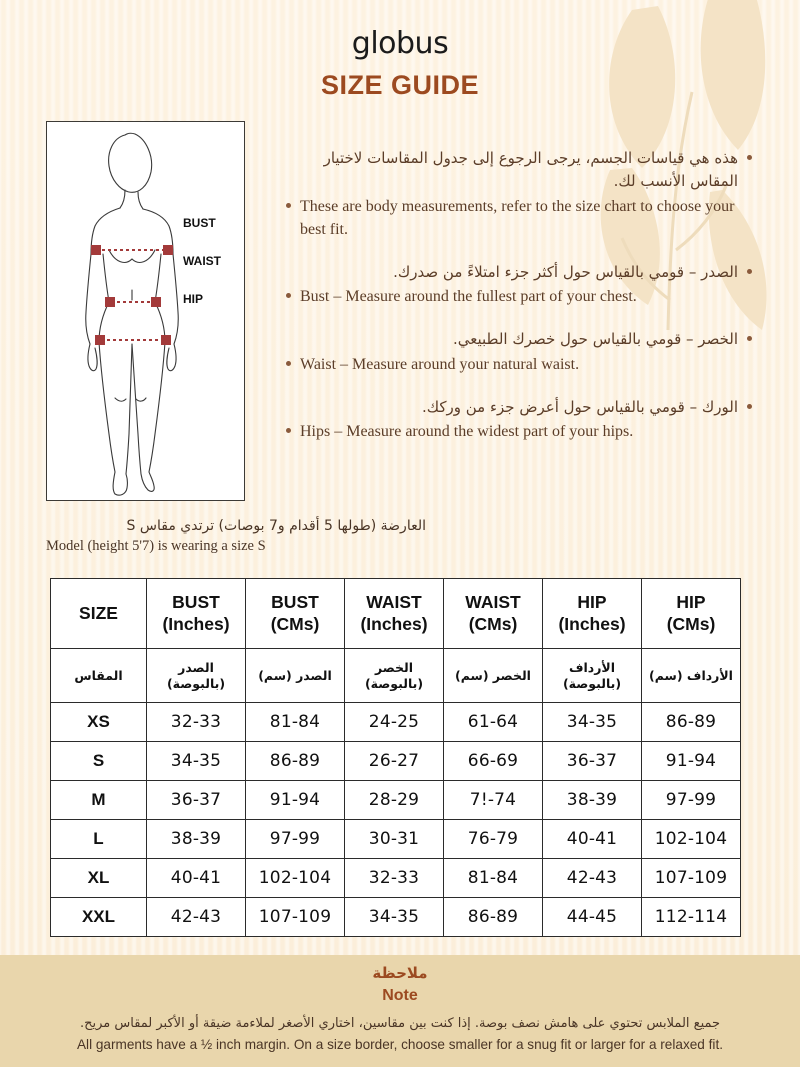 This screenshot has width=800, height=1067. What do you see at coordinates (196, 878) in the screenshot?
I see `cell-bust-in: 40-41` at bounding box center [196, 878].